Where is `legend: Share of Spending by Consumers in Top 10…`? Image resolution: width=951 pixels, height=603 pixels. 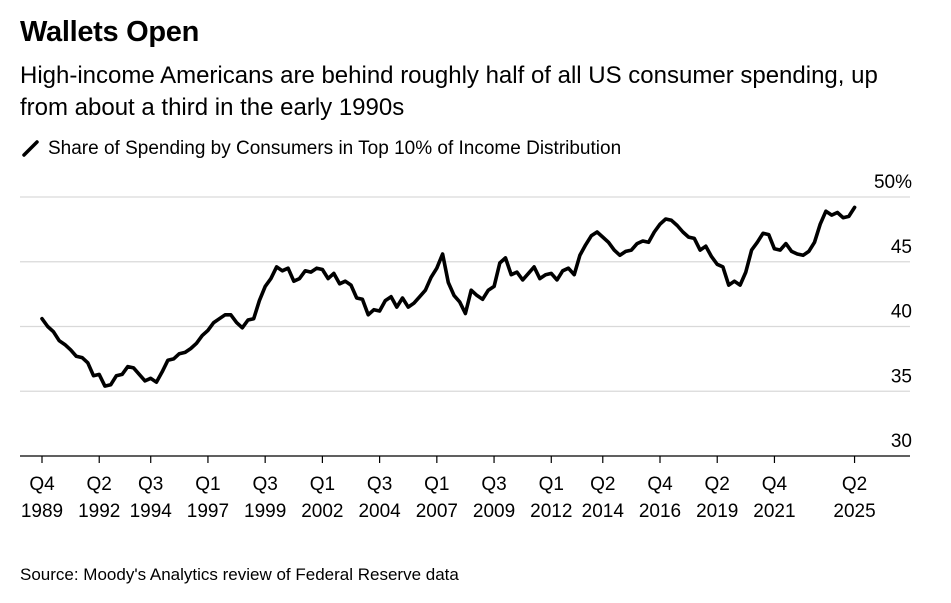
legend: Share of Spending by Consumers in Top 10… is located at coordinates (320, 149).